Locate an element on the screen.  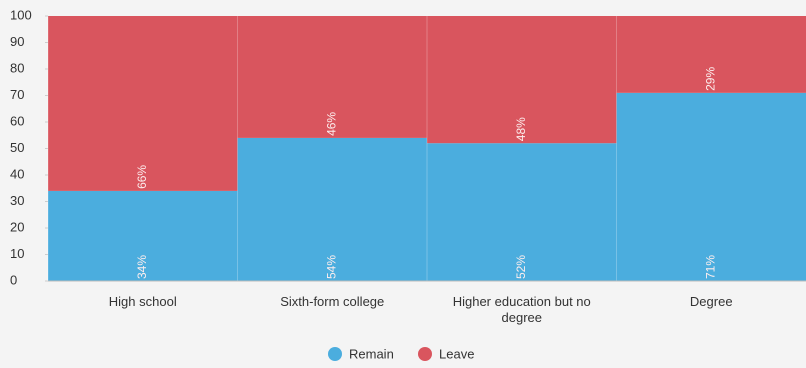
value-label: 46% is located at coordinates (331, 124).